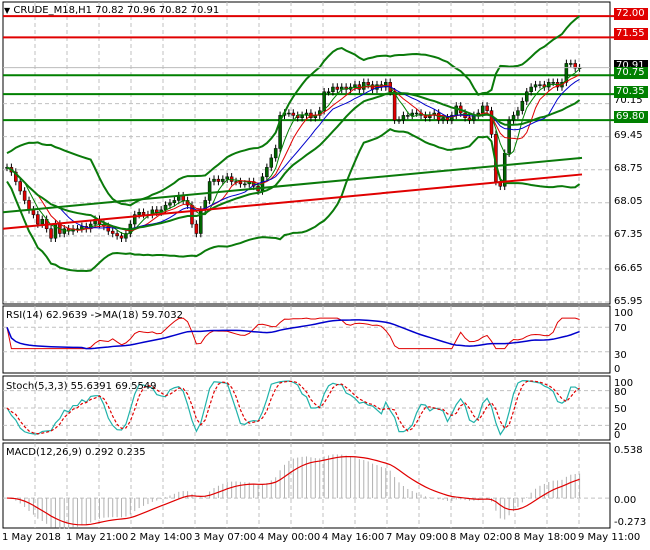 This screenshot has height=550, width=650. What do you see at coordinates (631, 14) in the screenshot?
I see `level-label-72-00: 72.00` at bounding box center [631, 14].